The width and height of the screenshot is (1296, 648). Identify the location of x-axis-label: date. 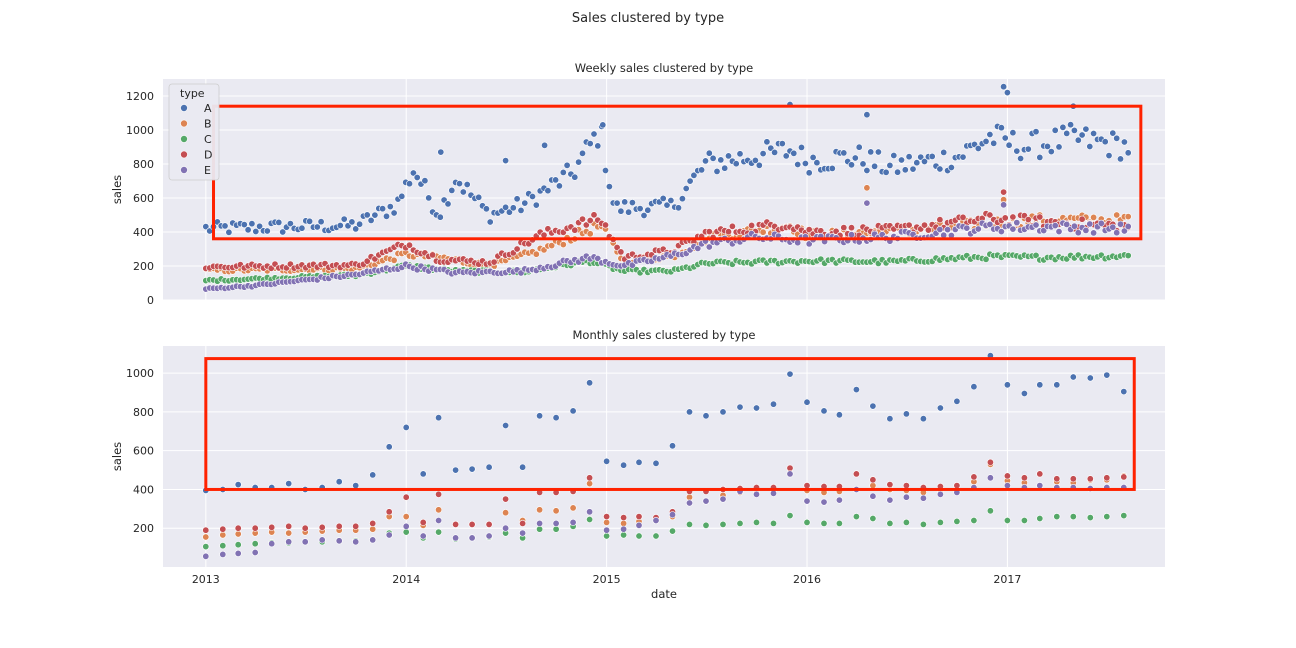
(664, 594).